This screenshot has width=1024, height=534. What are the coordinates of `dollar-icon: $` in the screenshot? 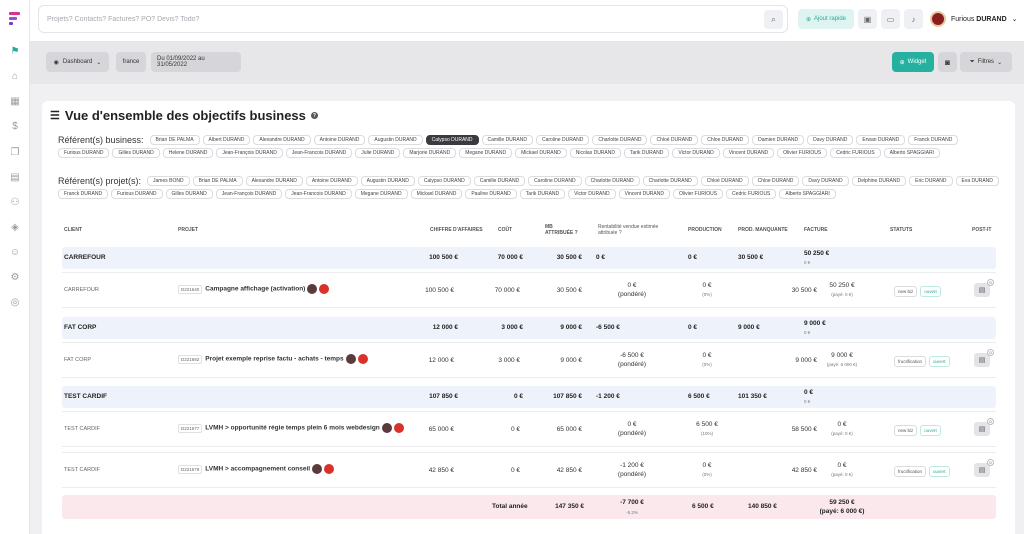 It's located at (15, 126).